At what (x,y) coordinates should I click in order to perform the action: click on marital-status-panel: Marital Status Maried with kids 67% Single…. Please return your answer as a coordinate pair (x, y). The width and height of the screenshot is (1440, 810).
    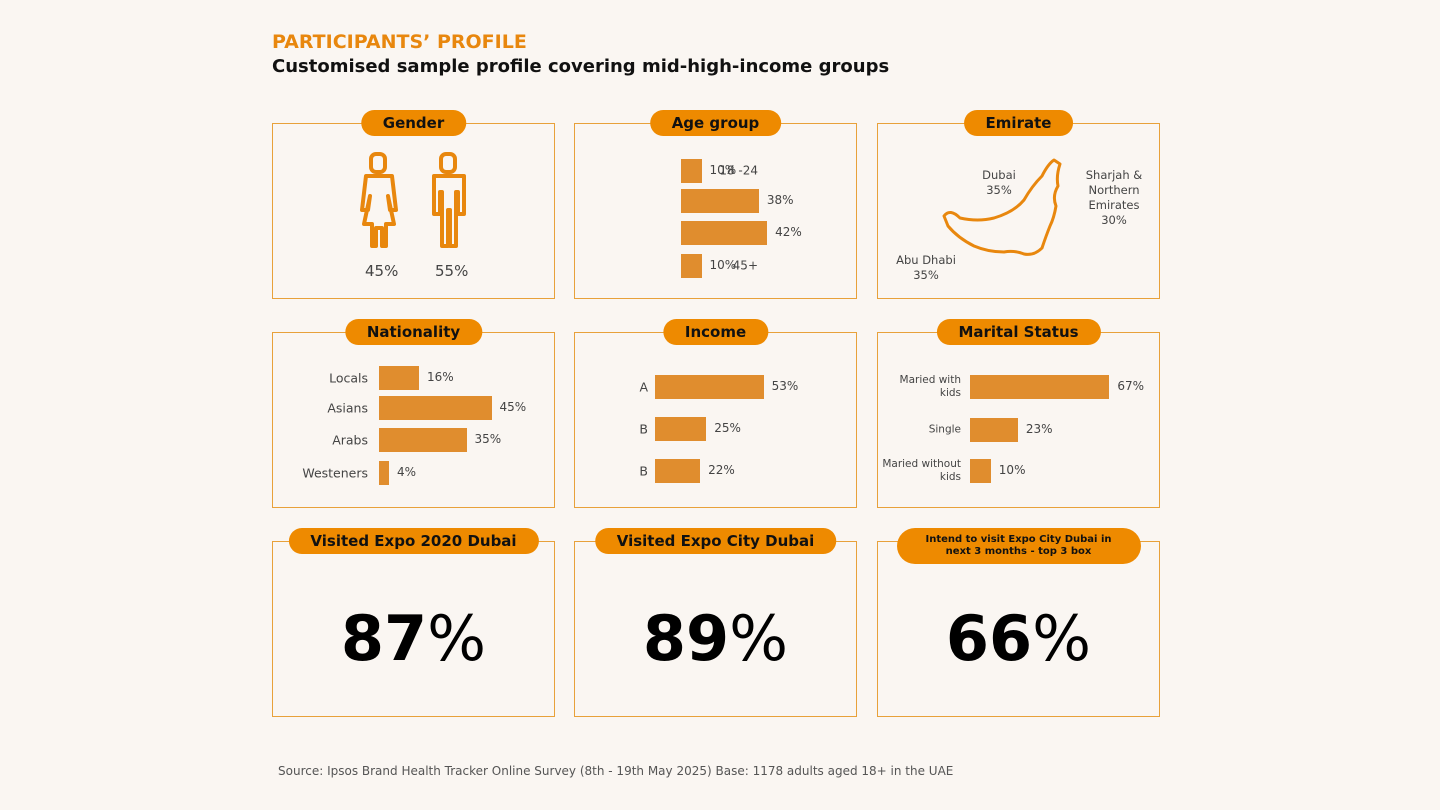
    Looking at the image, I should click on (1018, 413).